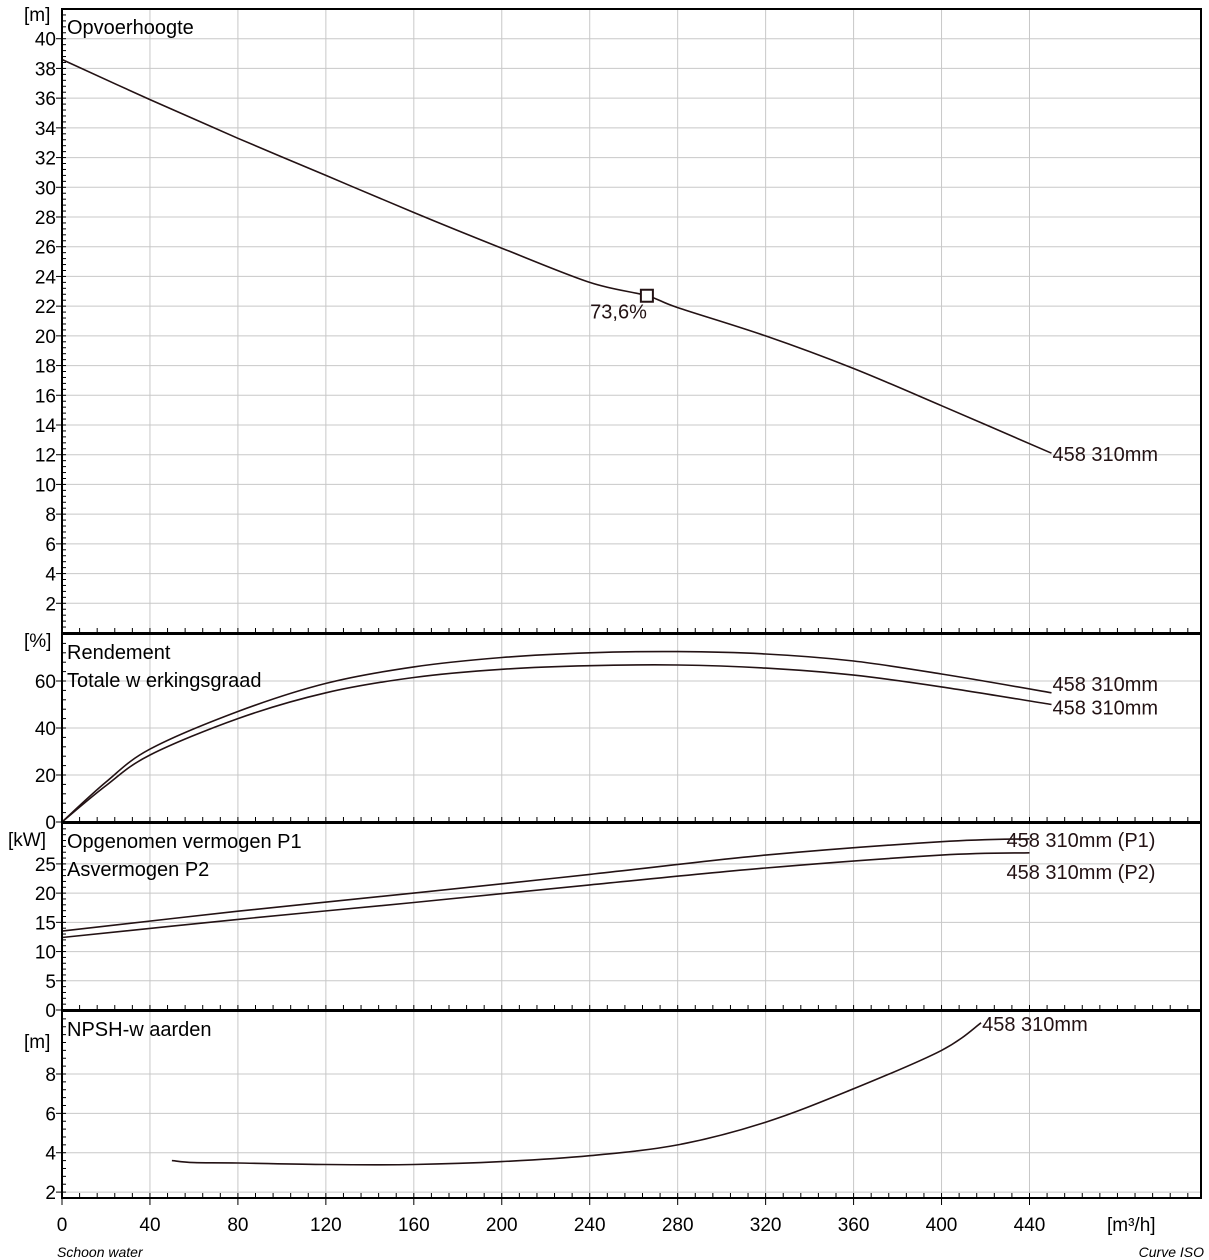 This screenshot has width=1209, height=1260. What do you see at coordinates (45, 159) in the screenshot?
I see `y-tick-label: 32` at bounding box center [45, 159].